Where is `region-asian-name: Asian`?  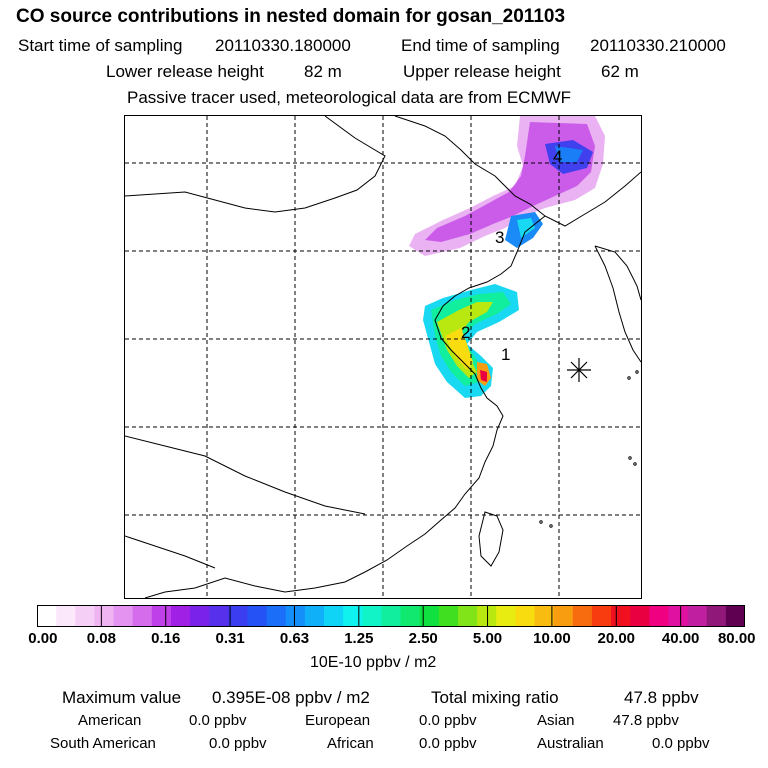 region-asian-name: Asian is located at coordinates (556, 720).